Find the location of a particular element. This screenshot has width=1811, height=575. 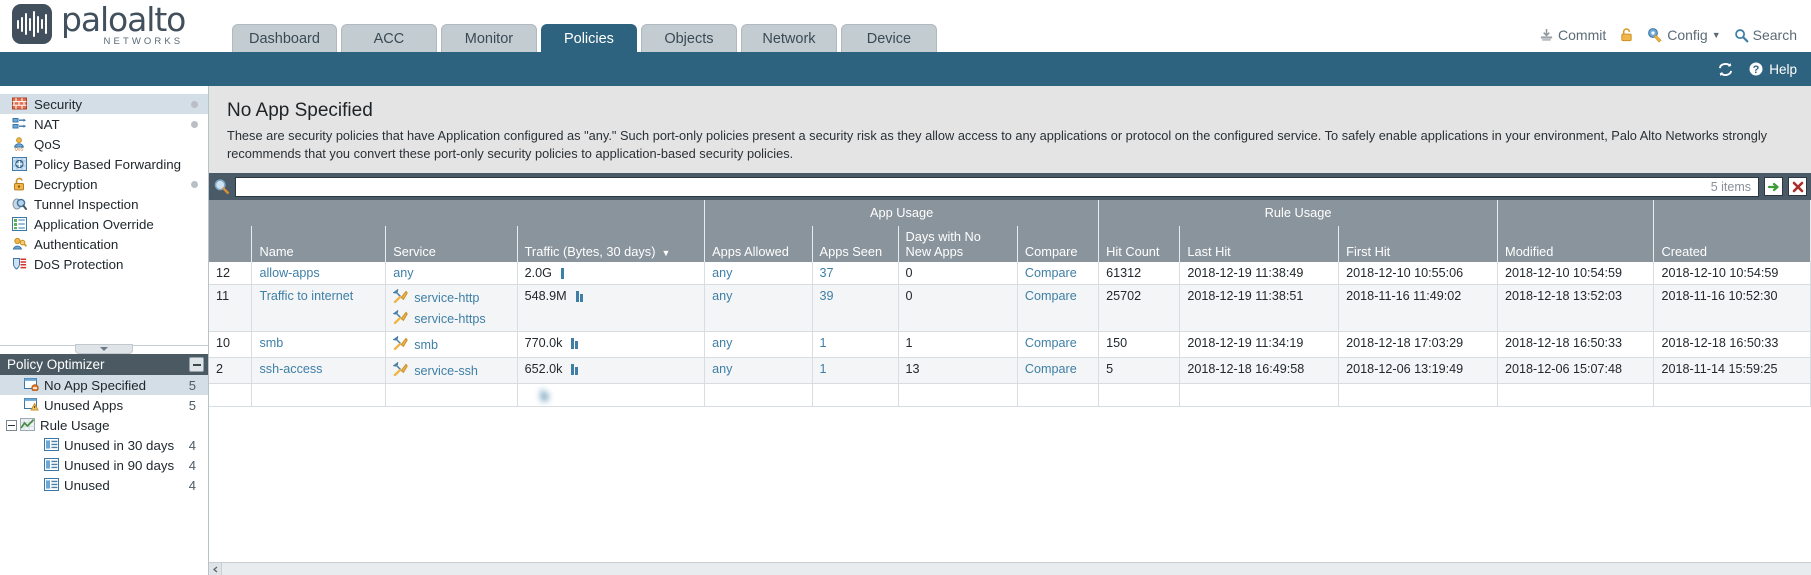

sidebar-item-label: Security is located at coordinates (58, 104).